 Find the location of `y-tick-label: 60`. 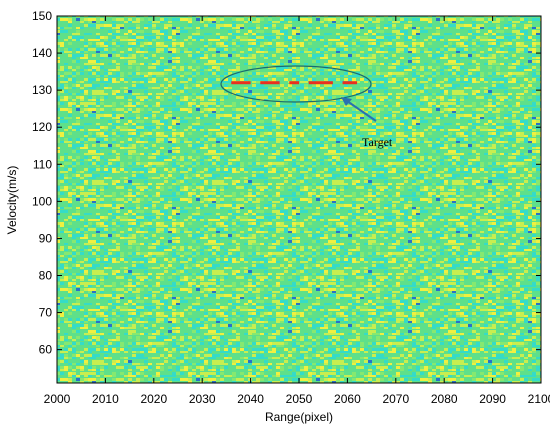

y-tick-label: 60 is located at coordinates (46, 350).